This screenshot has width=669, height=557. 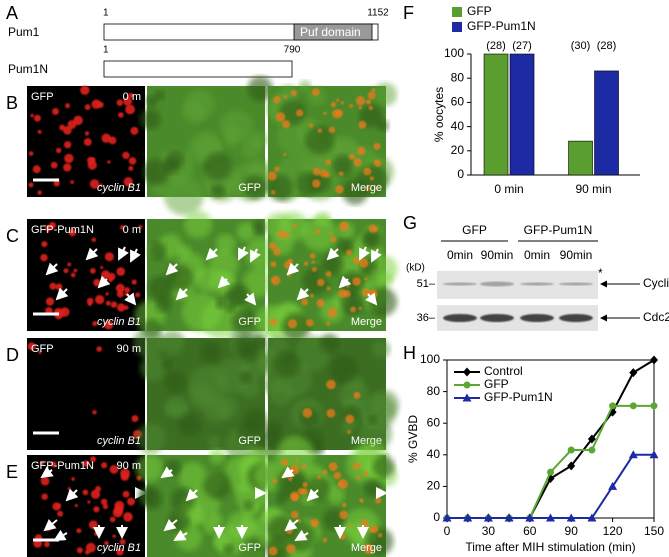 What do you see at coordinates (12, 103) in the screenshot?
I see `panel-label: B` at bounding box center [12, 103].